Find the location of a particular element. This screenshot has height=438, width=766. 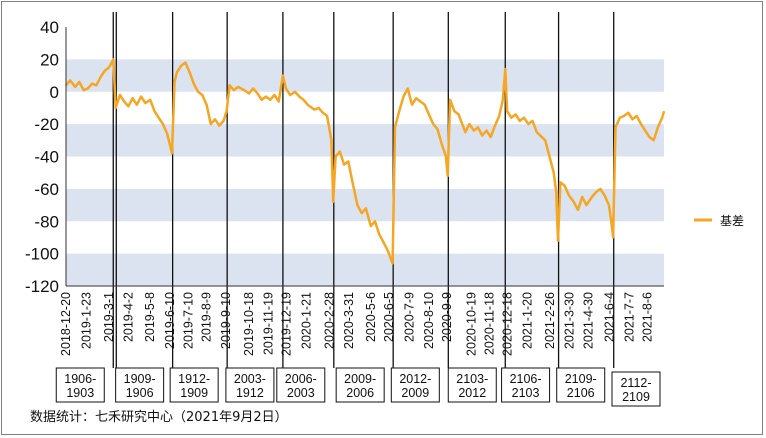

x-tick-label: 2019-10-18 is located at coordinates (249, 324).